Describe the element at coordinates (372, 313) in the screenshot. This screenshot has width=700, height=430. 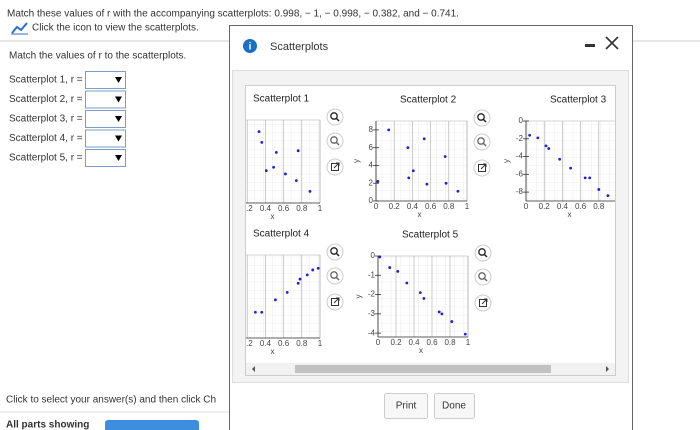
I see `y-tick-label: -3` at that location.